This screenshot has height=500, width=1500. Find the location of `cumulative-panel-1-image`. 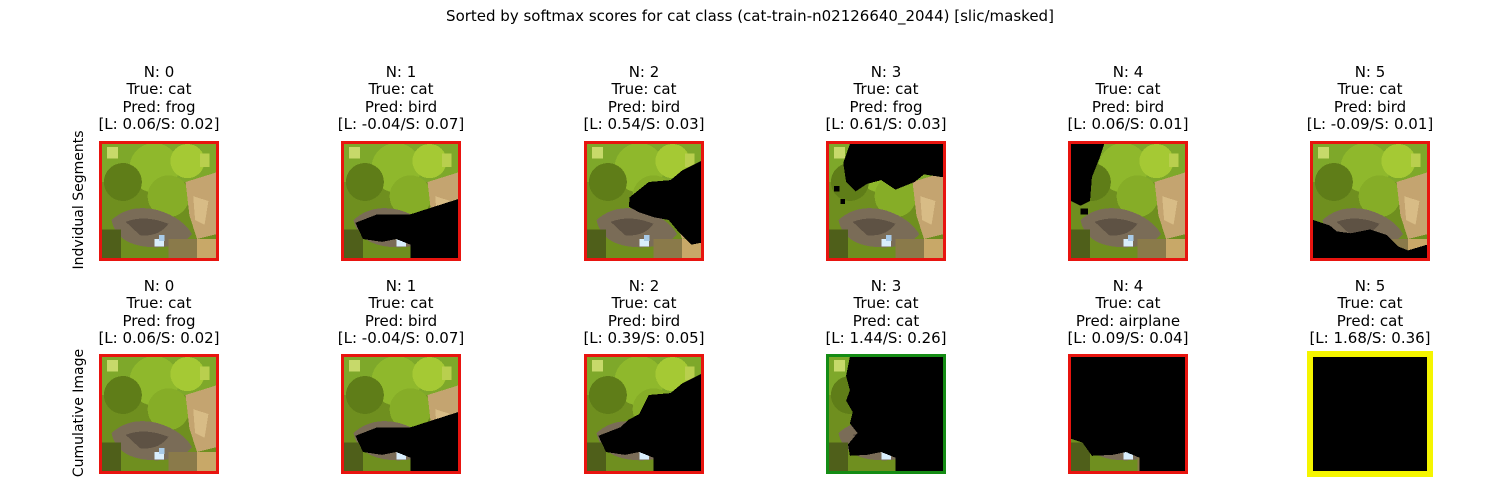

cumulative-panel-1-image is located at coordinates (401, 414).